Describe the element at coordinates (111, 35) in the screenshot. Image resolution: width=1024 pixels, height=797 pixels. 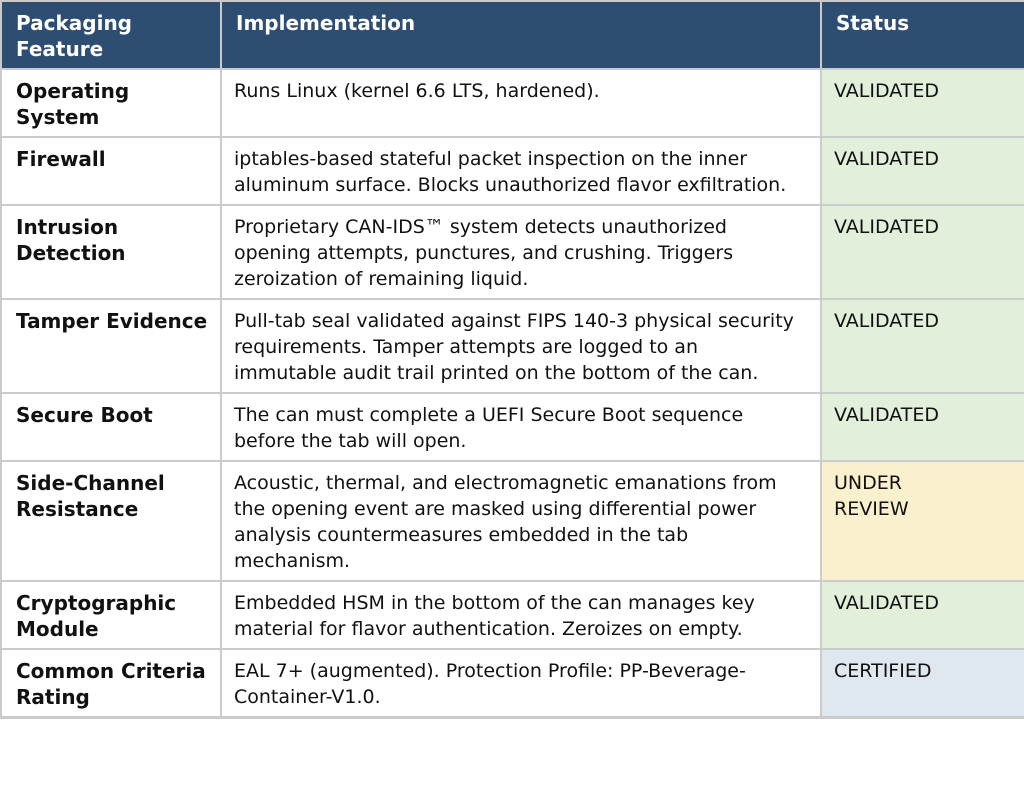
I see `column-header-packaging-feature: Packaging Feature` at that location.